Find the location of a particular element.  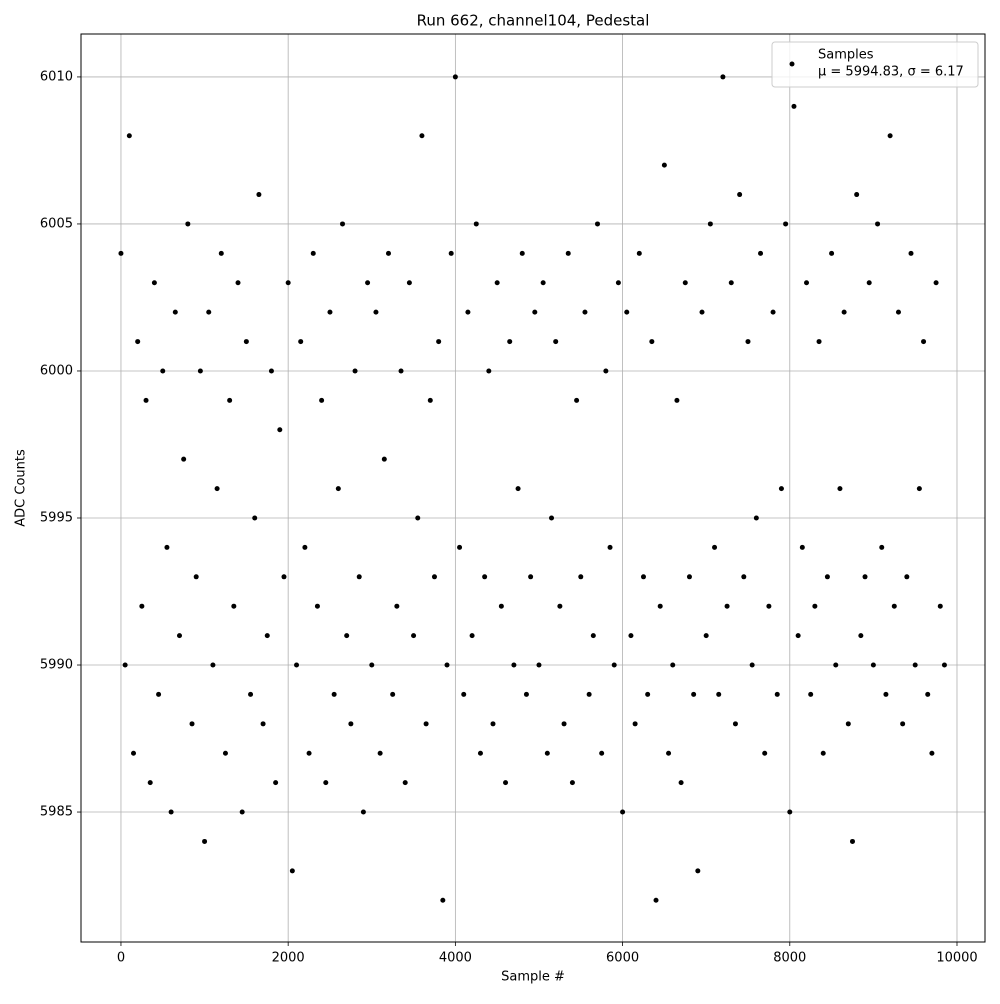

x-tick-label: 6000 is located at coordinates (622, 958).